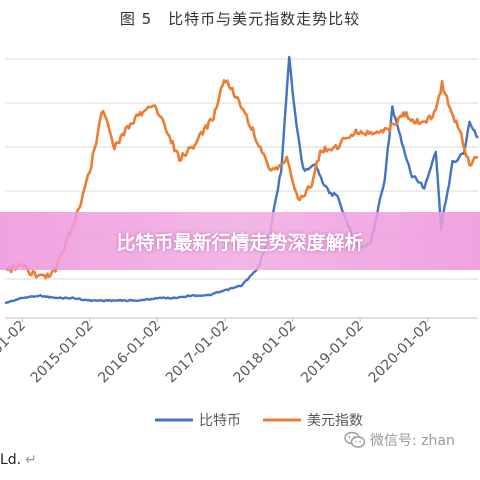  Describe the element at coordinates (265, 352) in the screenshot. I see `x-tick-label: 2018-01-02` at that location.